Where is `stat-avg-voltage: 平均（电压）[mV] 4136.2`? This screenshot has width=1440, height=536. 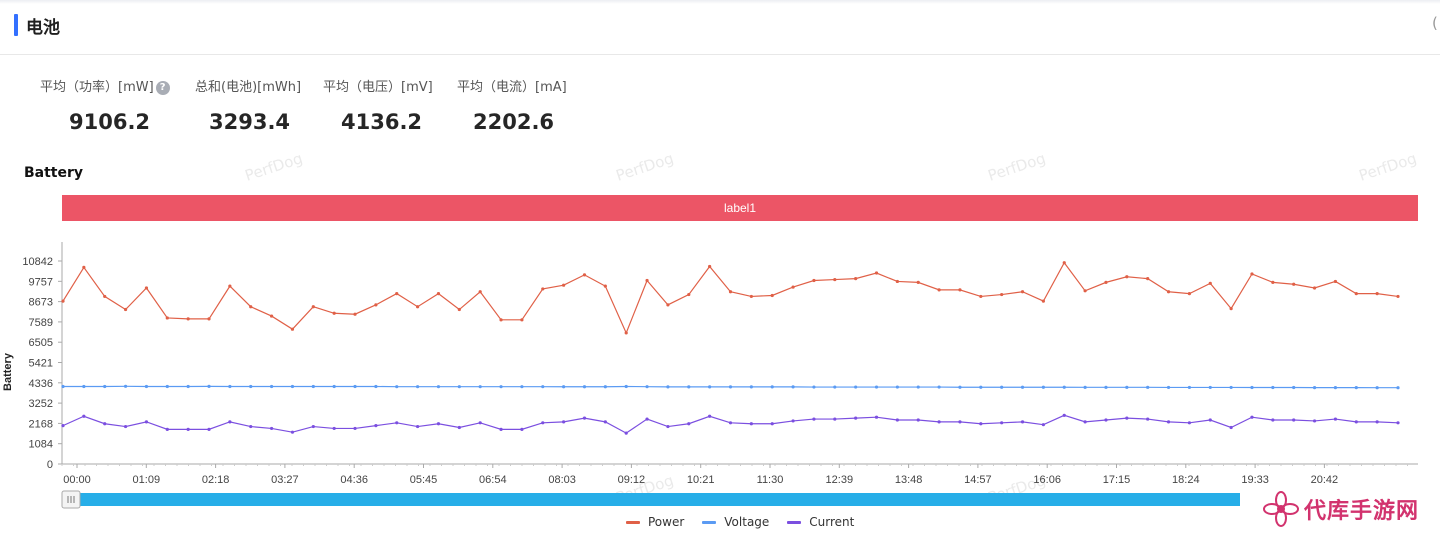 stat-avg-voltage: 平均（电压）[mV] 4136.2 is located at coordinates (378, 105).